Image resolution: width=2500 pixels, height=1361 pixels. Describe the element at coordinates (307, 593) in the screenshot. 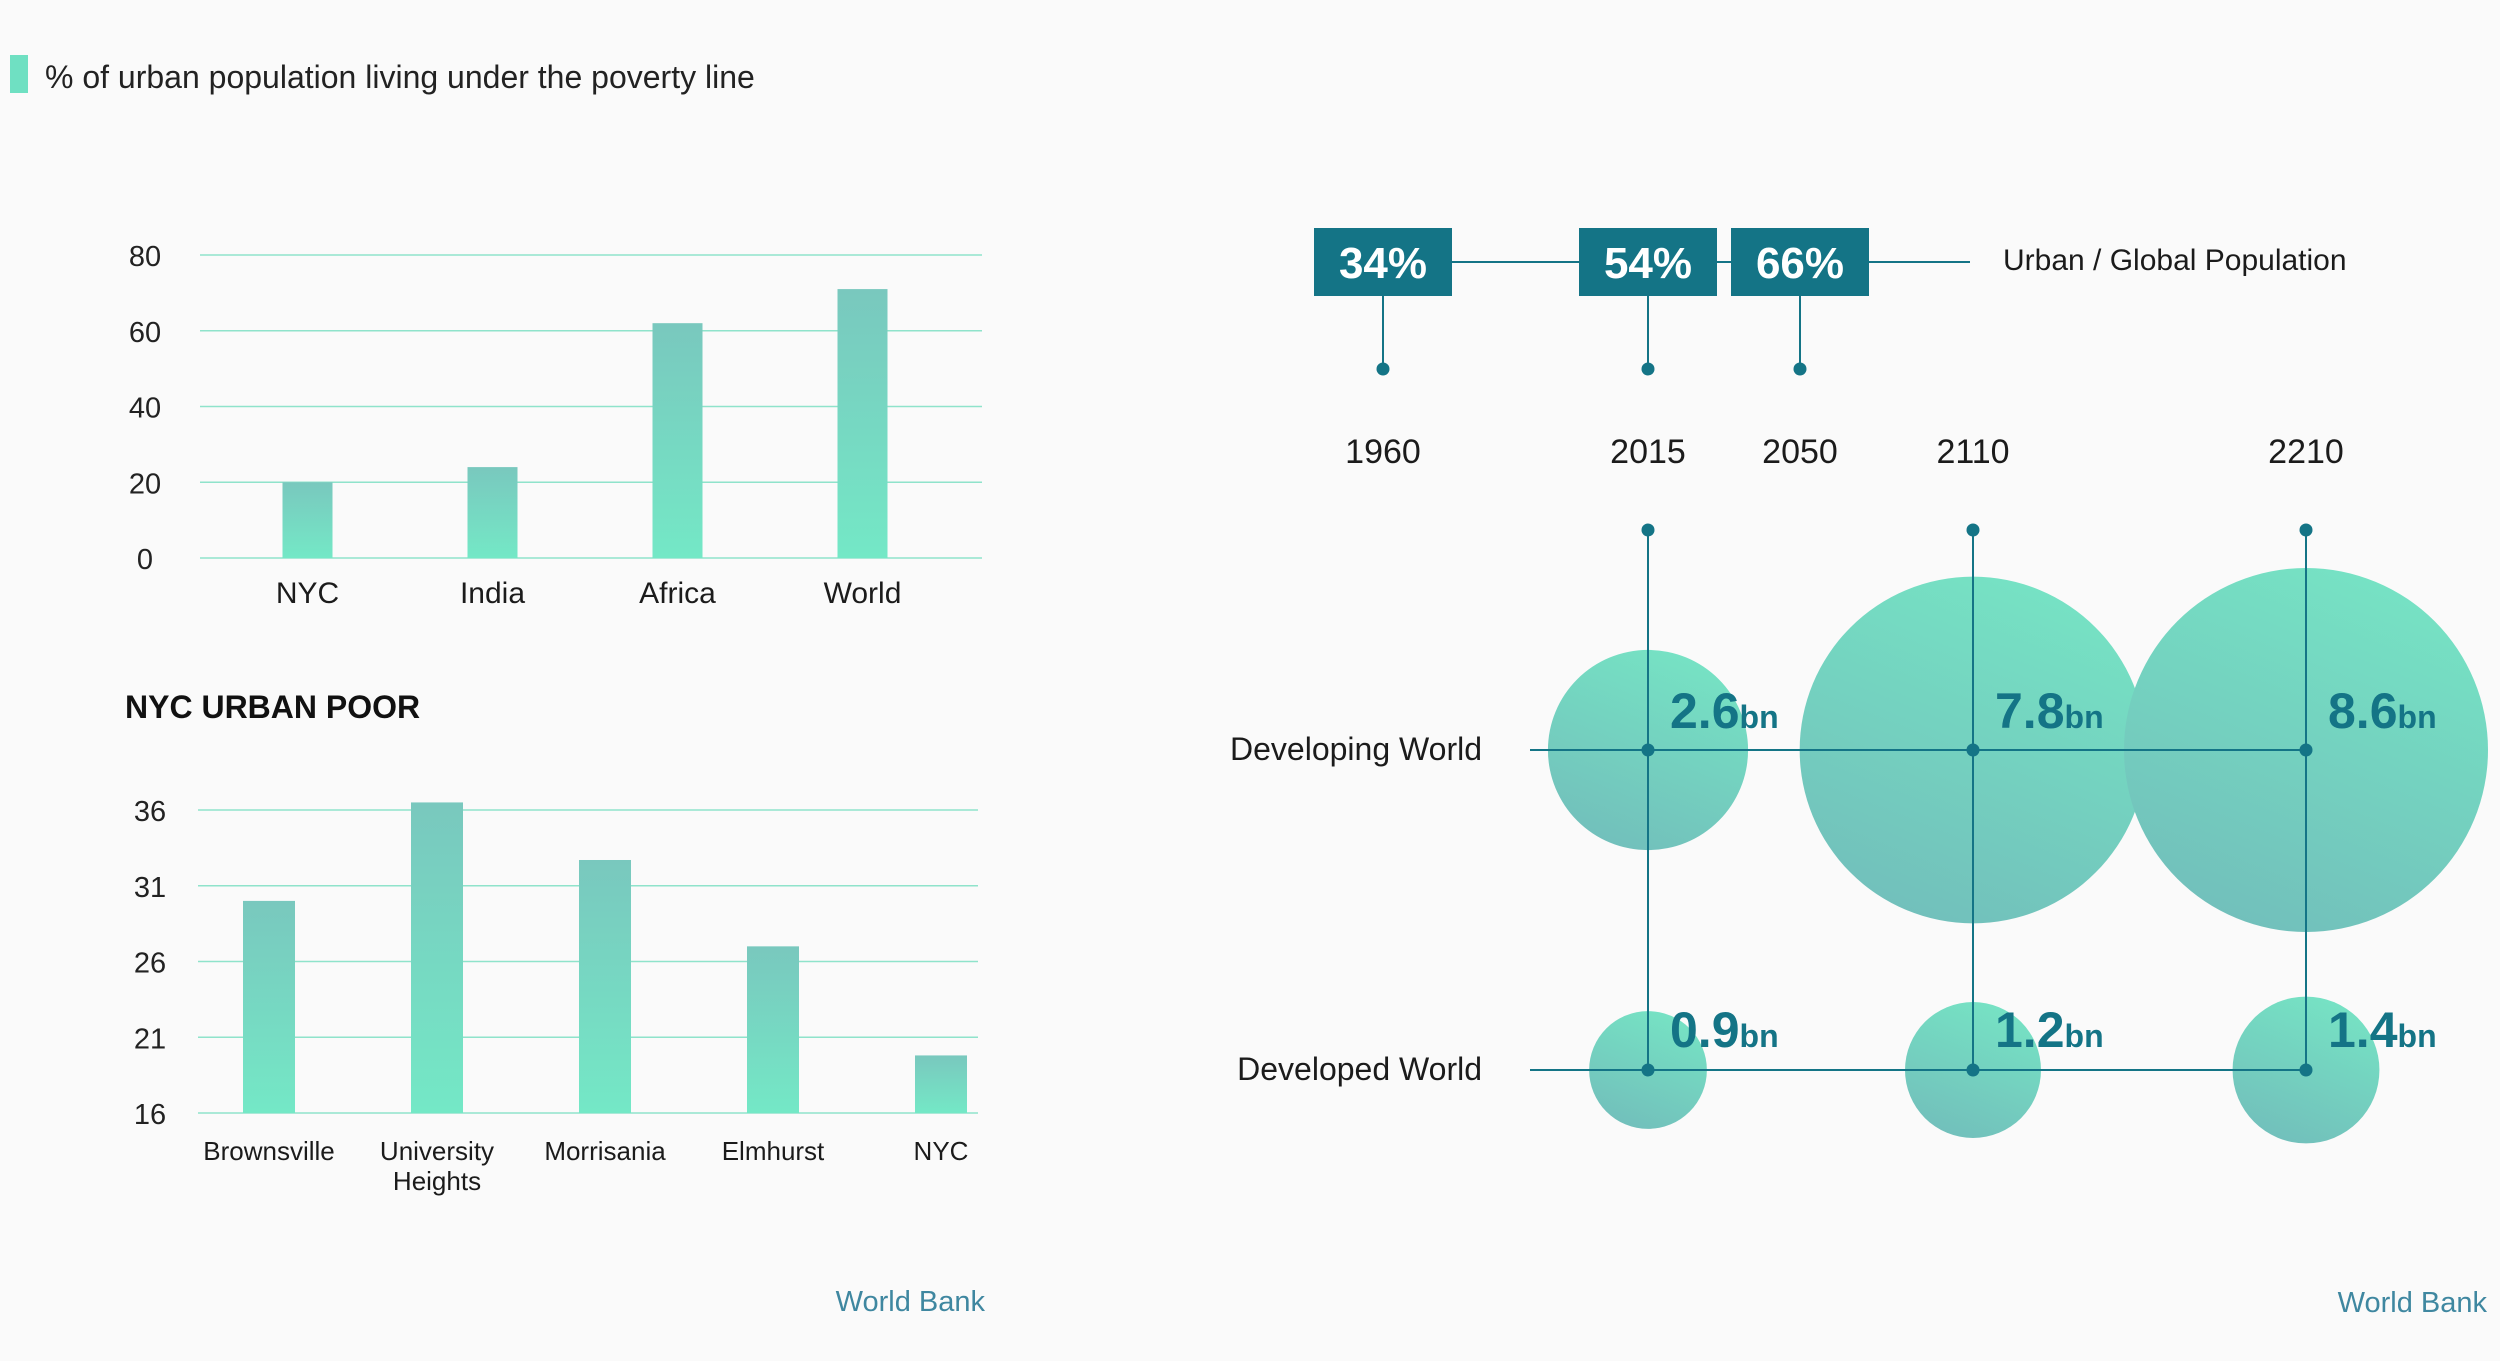

I see `poverty-x-label: NYC` at that location.